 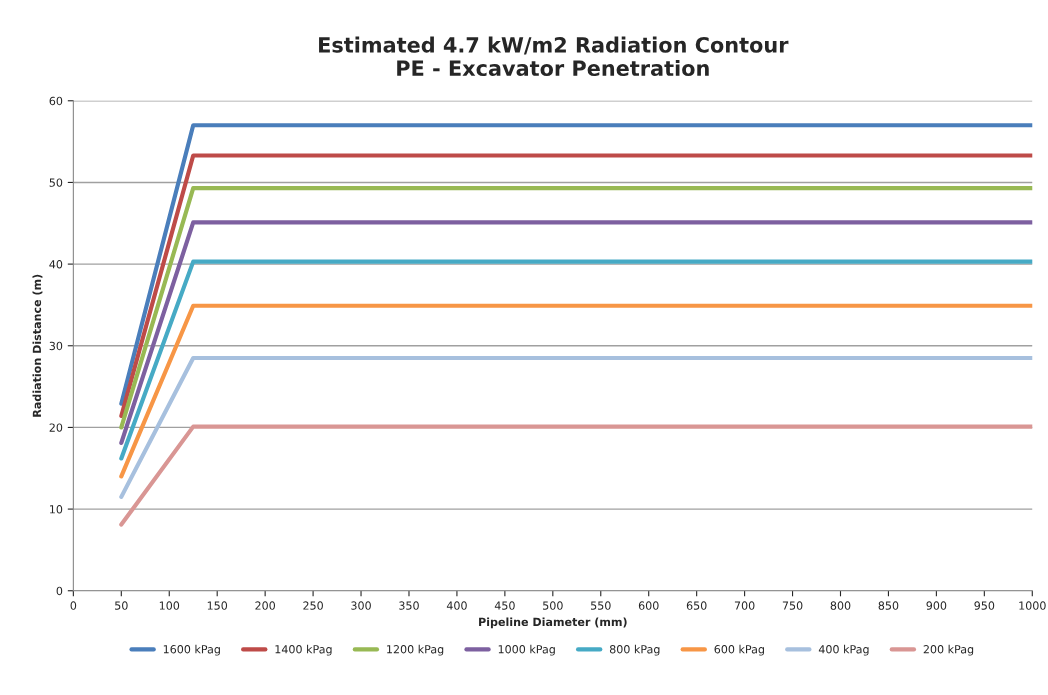 What do you see at coordinates (840, 605) in the screenshot?
I see `x-tick-label: 800` at bounding box center [840, 605].